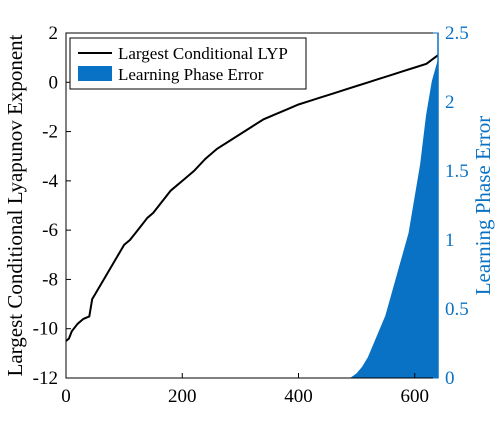 The height and width of the screenshot is (424, 498). Describe the element at coordinates (45, 329) in the screenshot. I see `y-left-tick-label: -10` at that location.